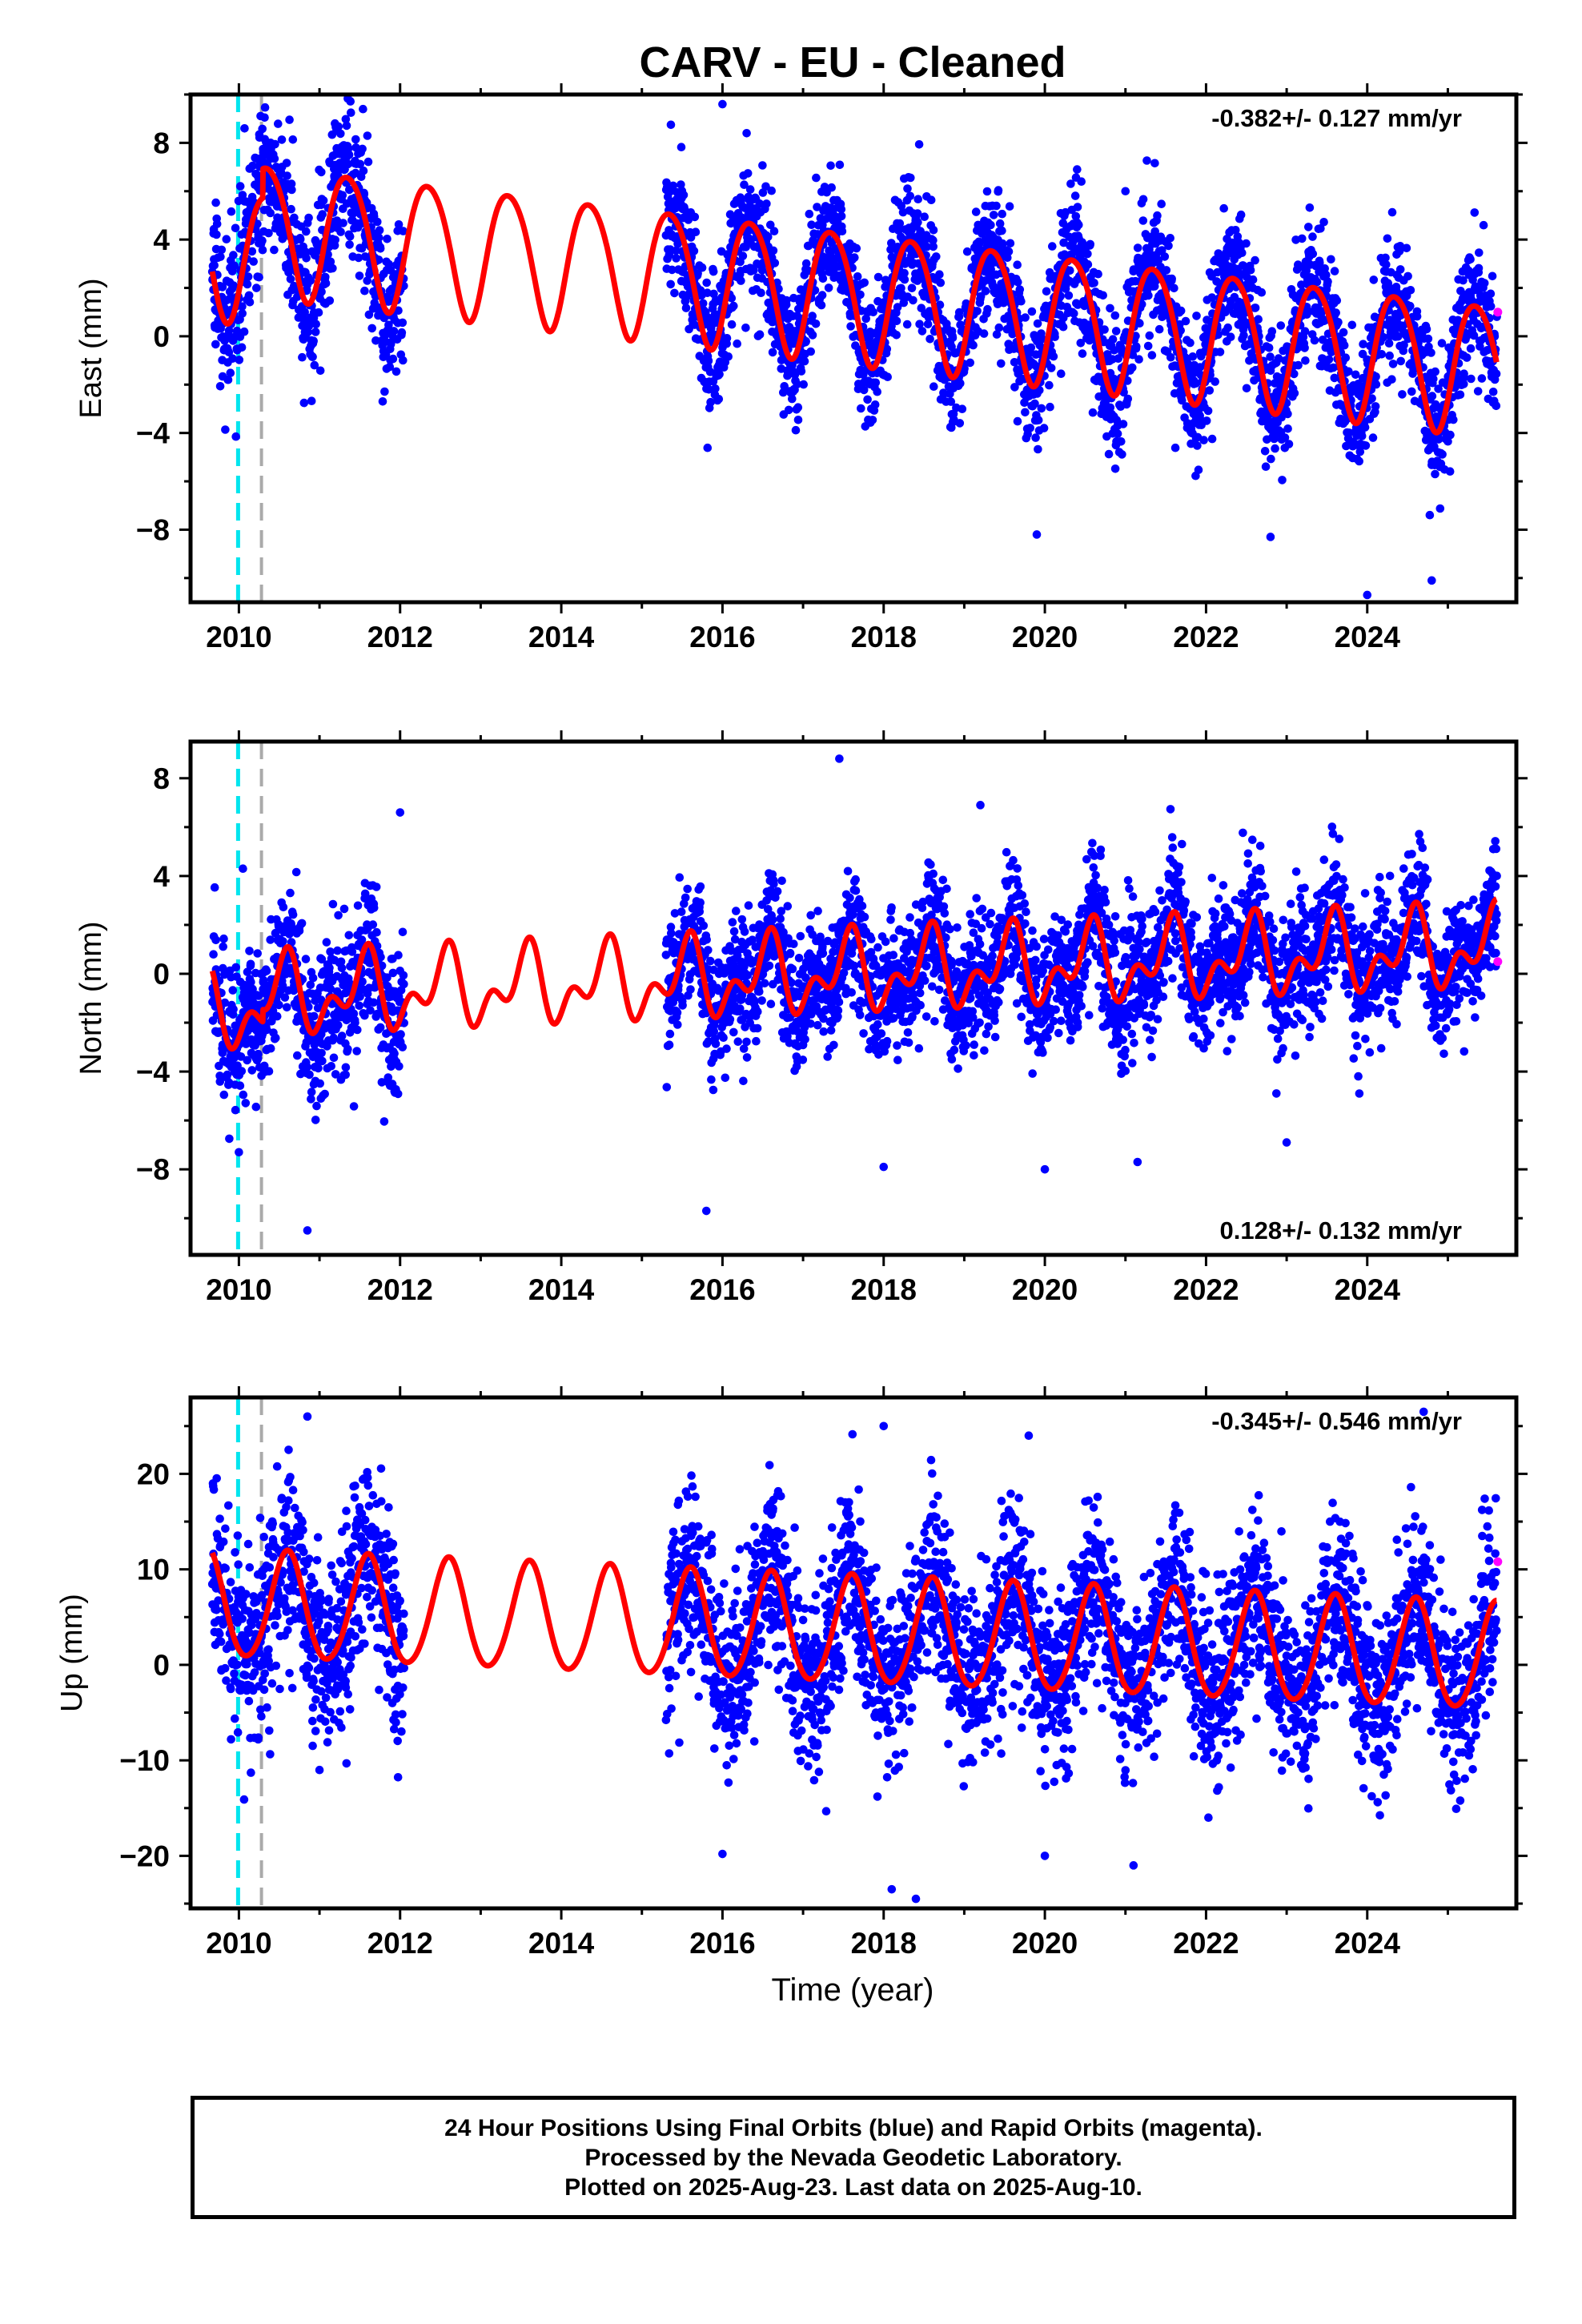  What do you see at coordinates (161, 336) in the screenshot?
I see `east-y-tick-label: 0` at bounding box center [161, 336].